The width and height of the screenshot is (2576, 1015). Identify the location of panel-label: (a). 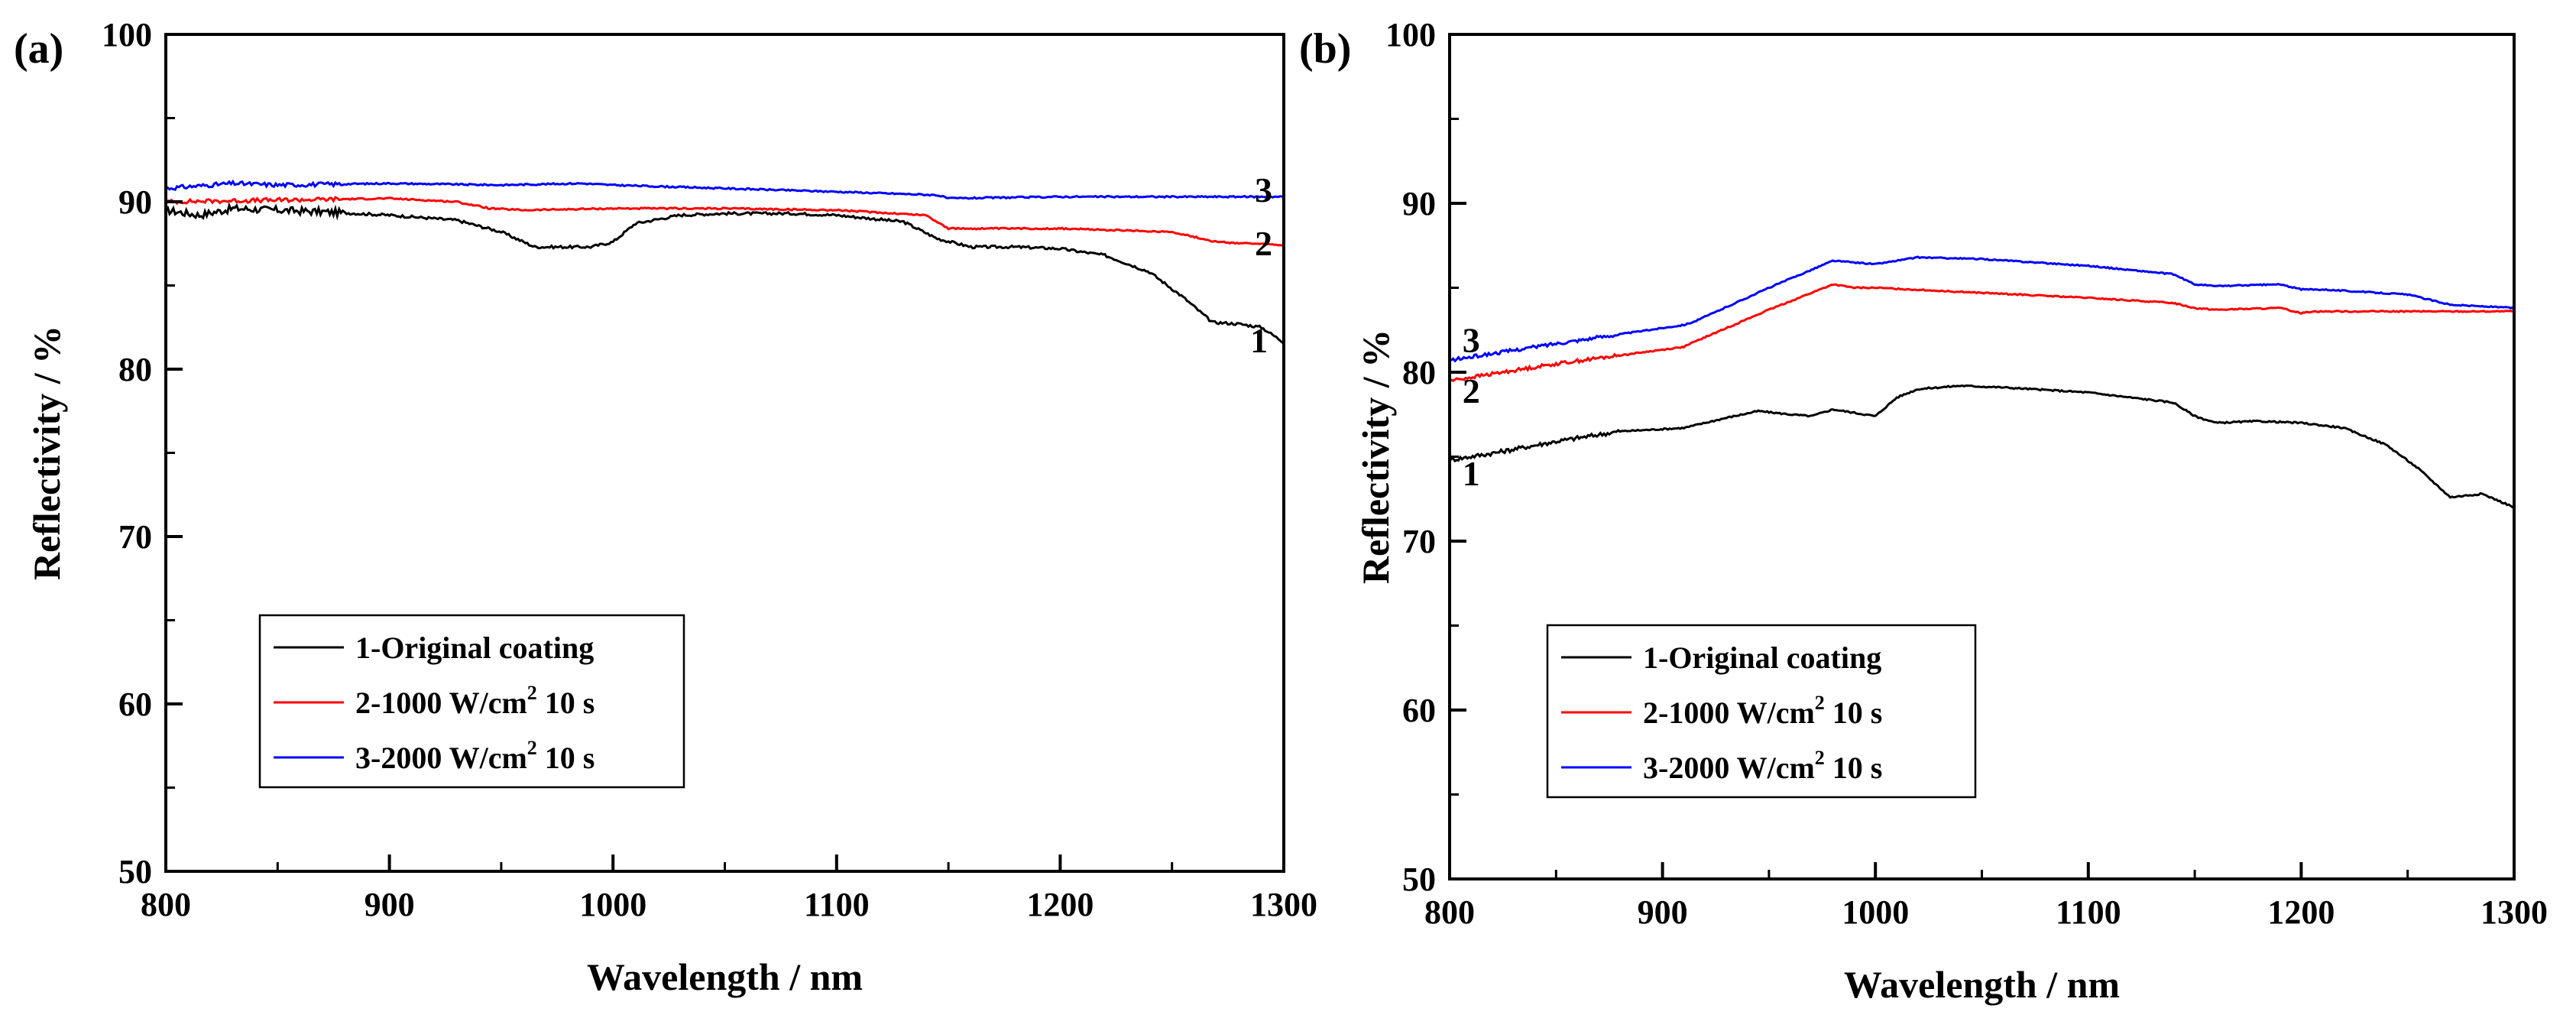
(39, 49).